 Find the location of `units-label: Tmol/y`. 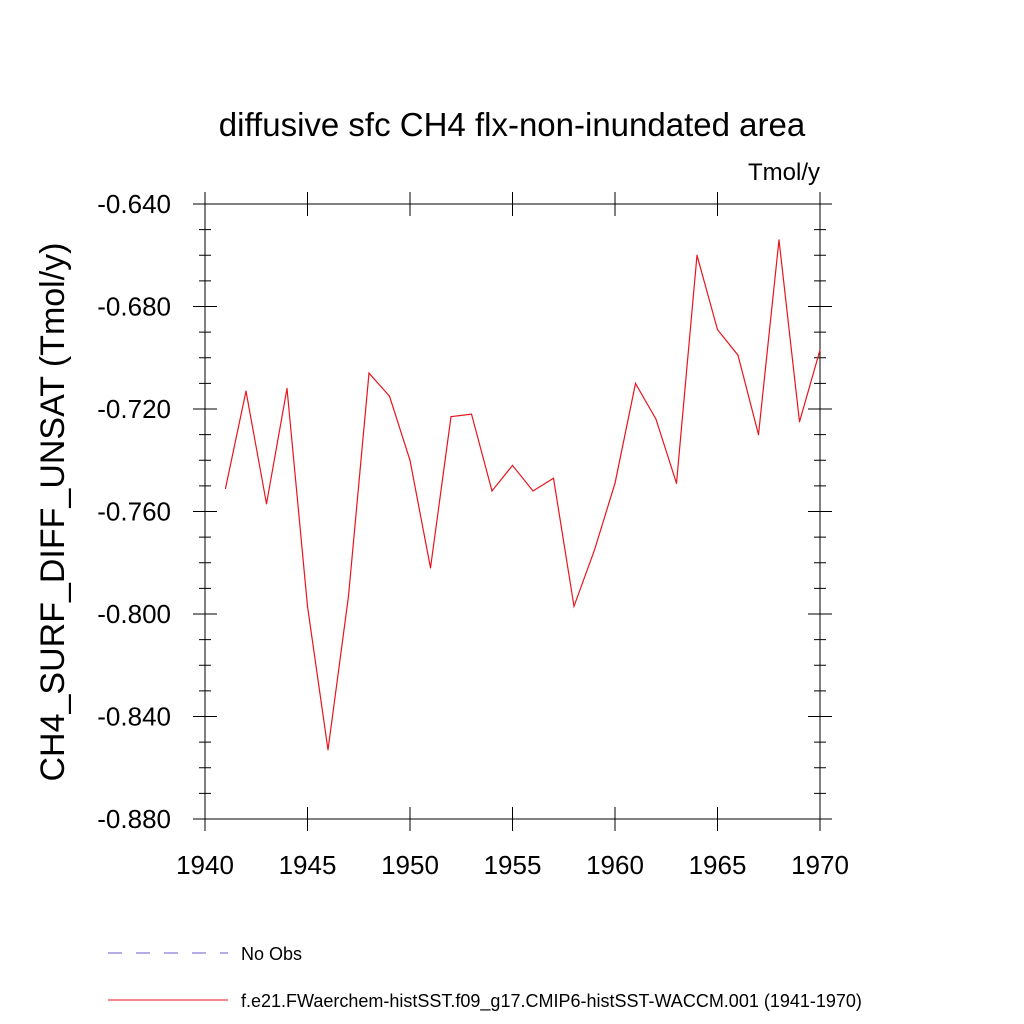

units-label: Tmol/y is located at coordinates (784, 172).